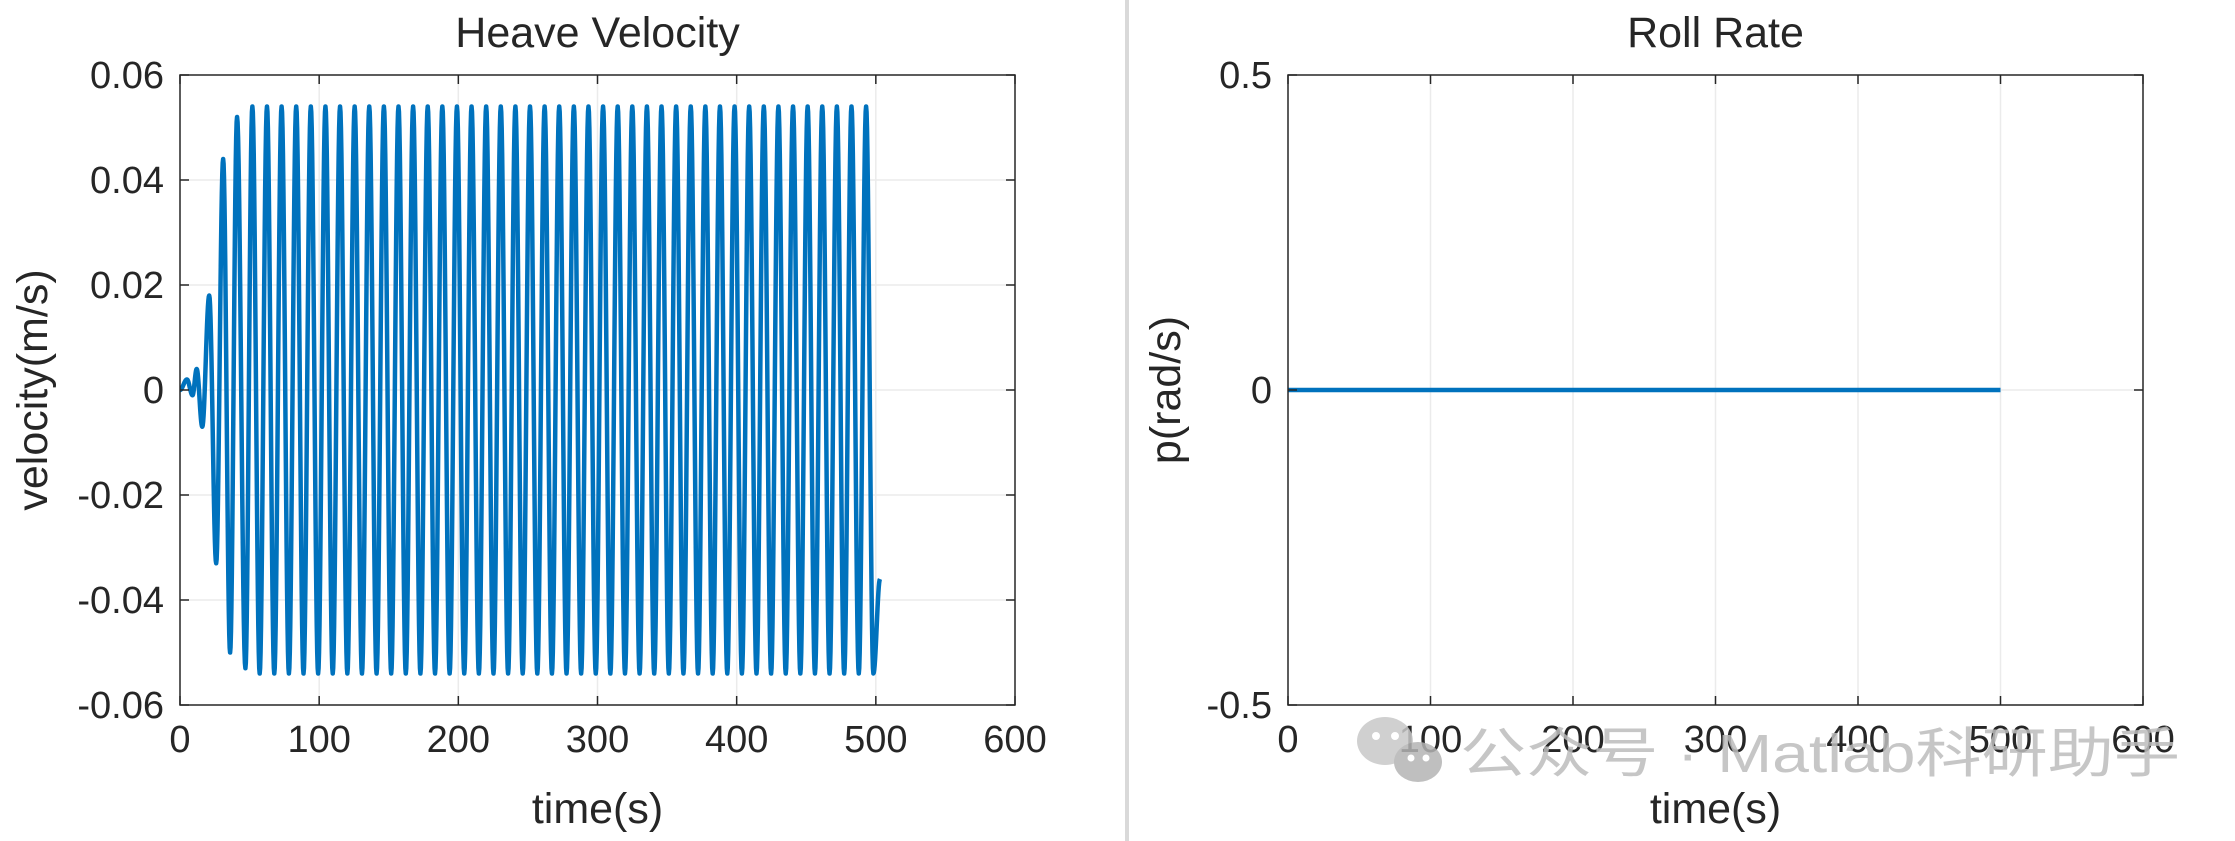 This screenshot has height=841, width=2235. What do you see at coordinates (127, 286) in the screenshot?
I see `y-tick-label: 0.02` at bounding box center [127, 286].